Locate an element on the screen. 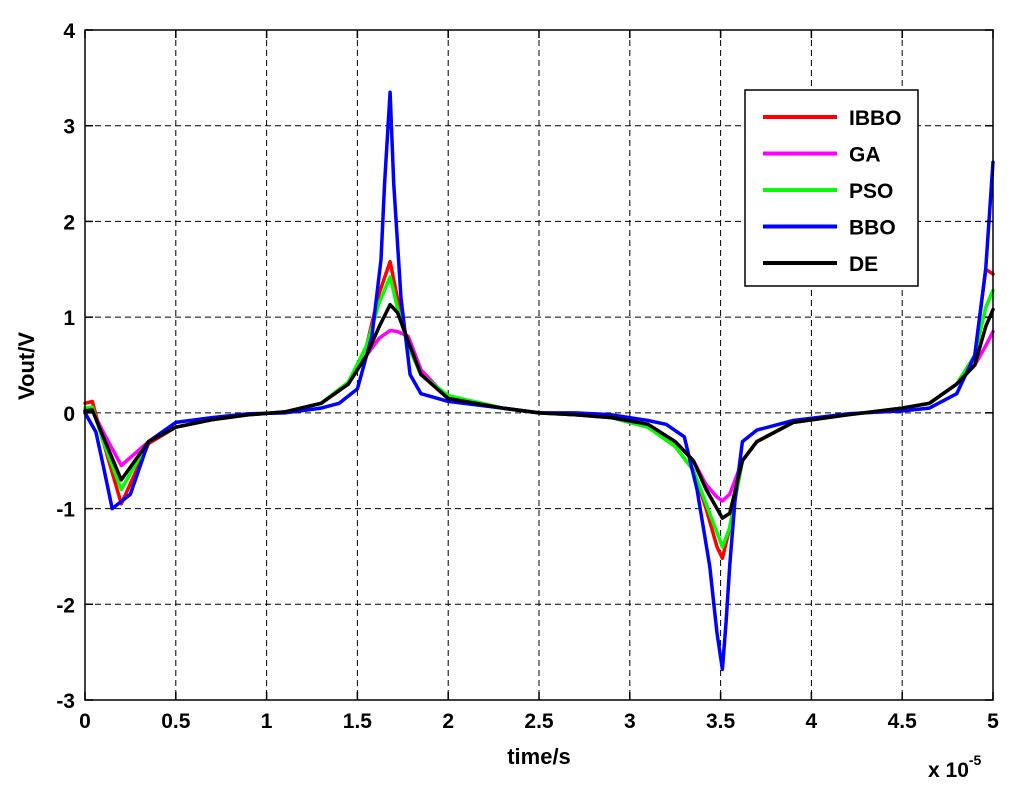 The image size is (1024, 790). legend: IBBO GA PSO BBO DE is located at coordinates (831, 188).